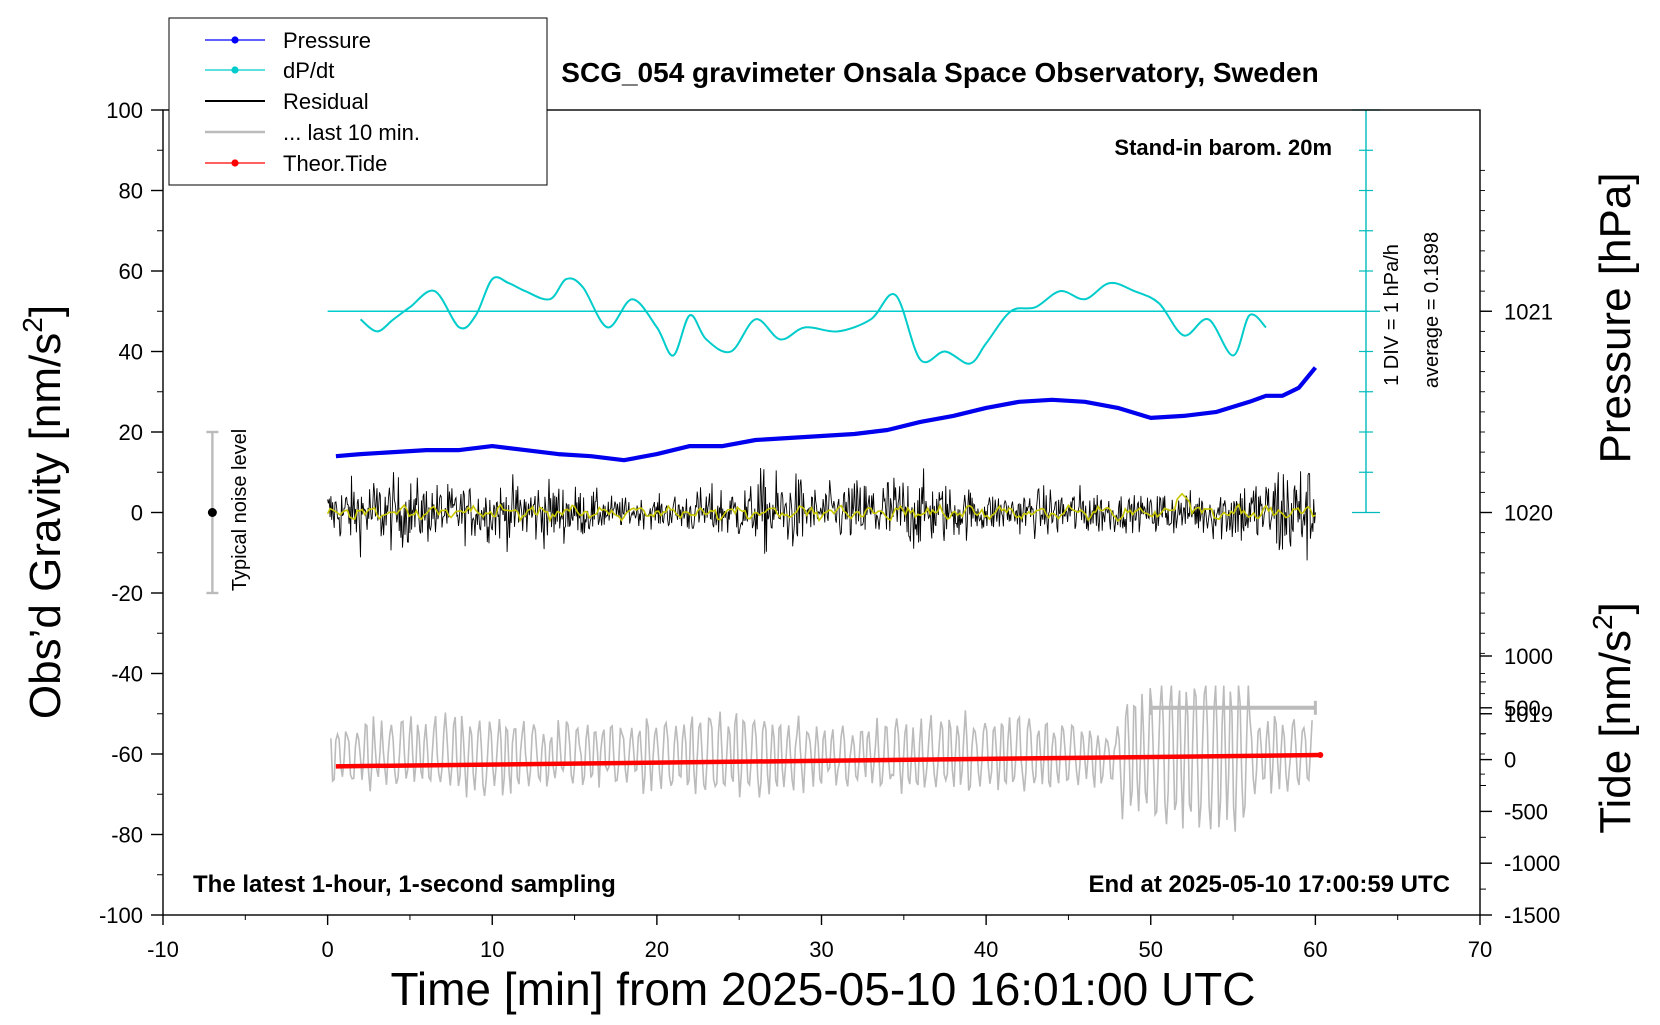  I want to click on y-tick-label: 60, so click(131, 271).